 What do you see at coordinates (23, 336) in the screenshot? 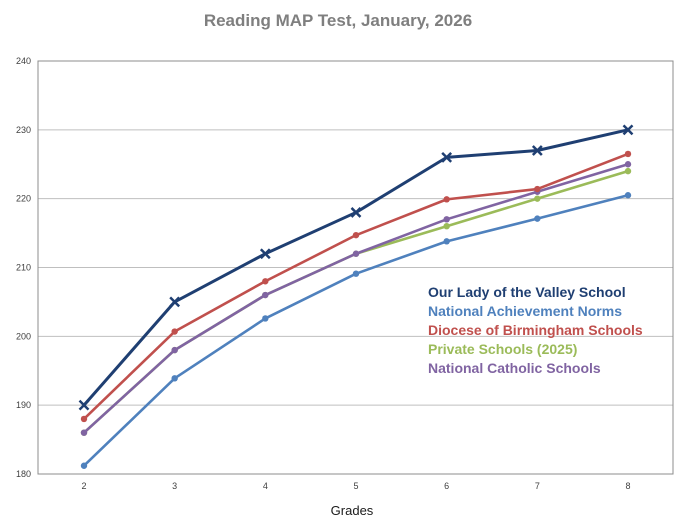
I see `y-tick-label: 200` at bounding box center [23, 336].